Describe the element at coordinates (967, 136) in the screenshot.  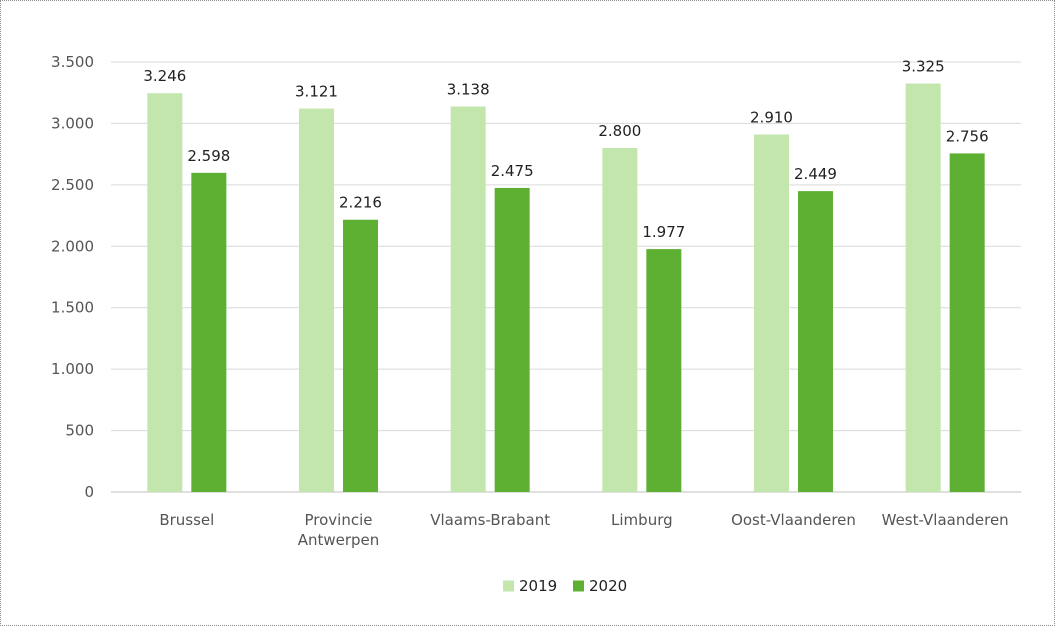
I see `data-label: 2.756` at that location.